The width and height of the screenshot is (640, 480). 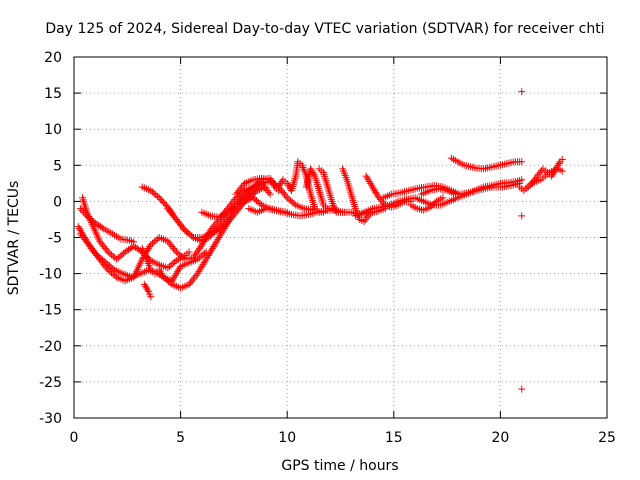 I want to click on y-tick-label: -5, so click(x=55, y=239).